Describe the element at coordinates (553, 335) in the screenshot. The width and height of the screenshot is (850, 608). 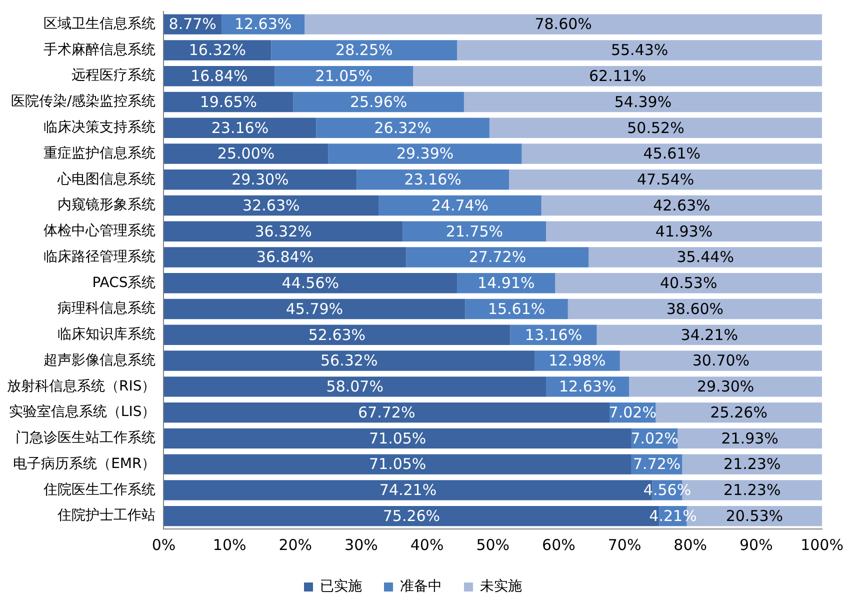
I see `data-label: 13.16%` at that location.